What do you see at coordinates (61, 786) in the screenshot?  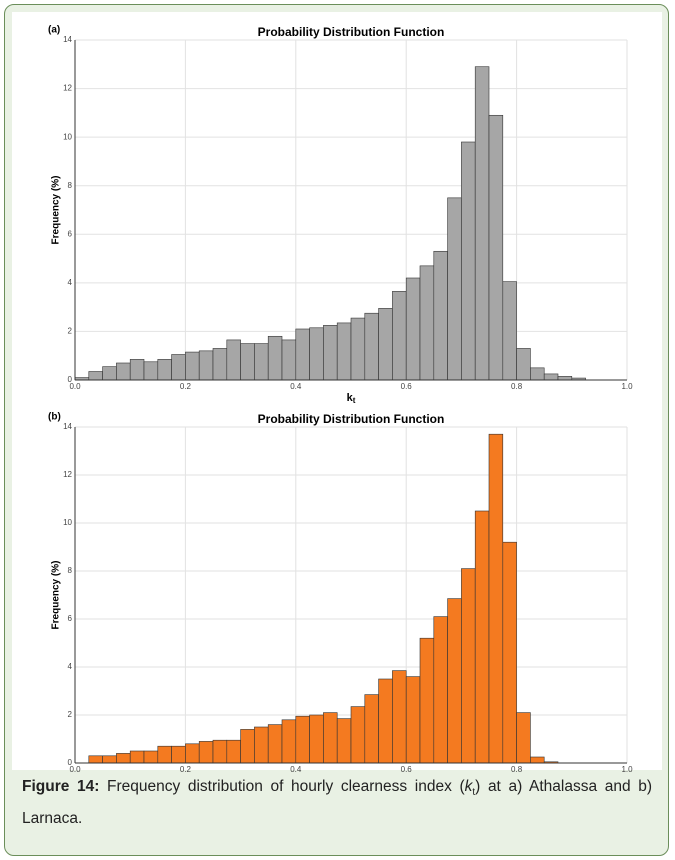 I see `caption-label: Figure 14:` at bounding box center [61, 786].